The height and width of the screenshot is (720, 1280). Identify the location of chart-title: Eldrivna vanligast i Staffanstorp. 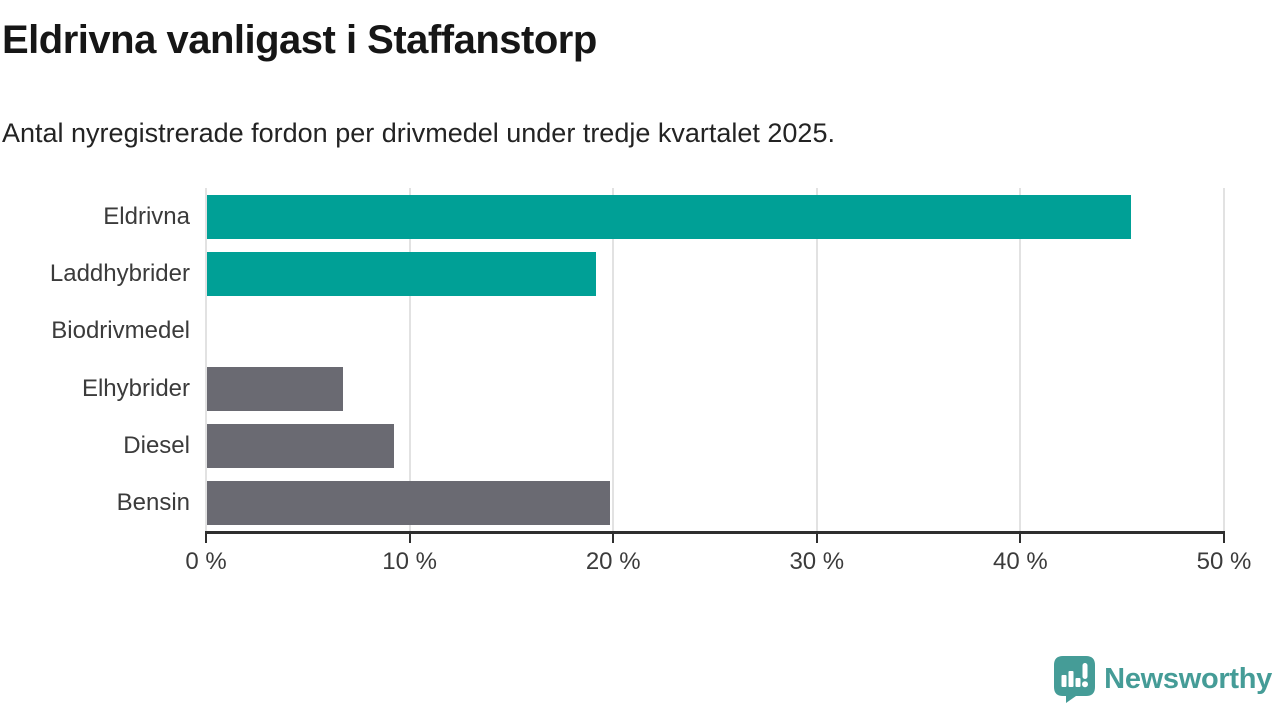
(299, 40).